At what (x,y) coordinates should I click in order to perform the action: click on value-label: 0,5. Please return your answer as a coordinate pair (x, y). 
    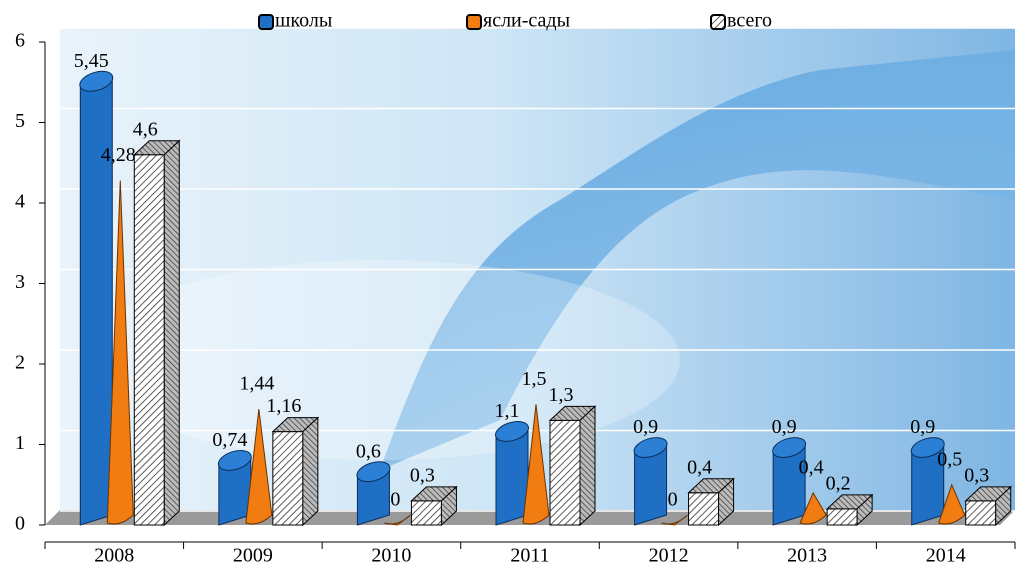
    Looking at the image, I should click on (949, 459).